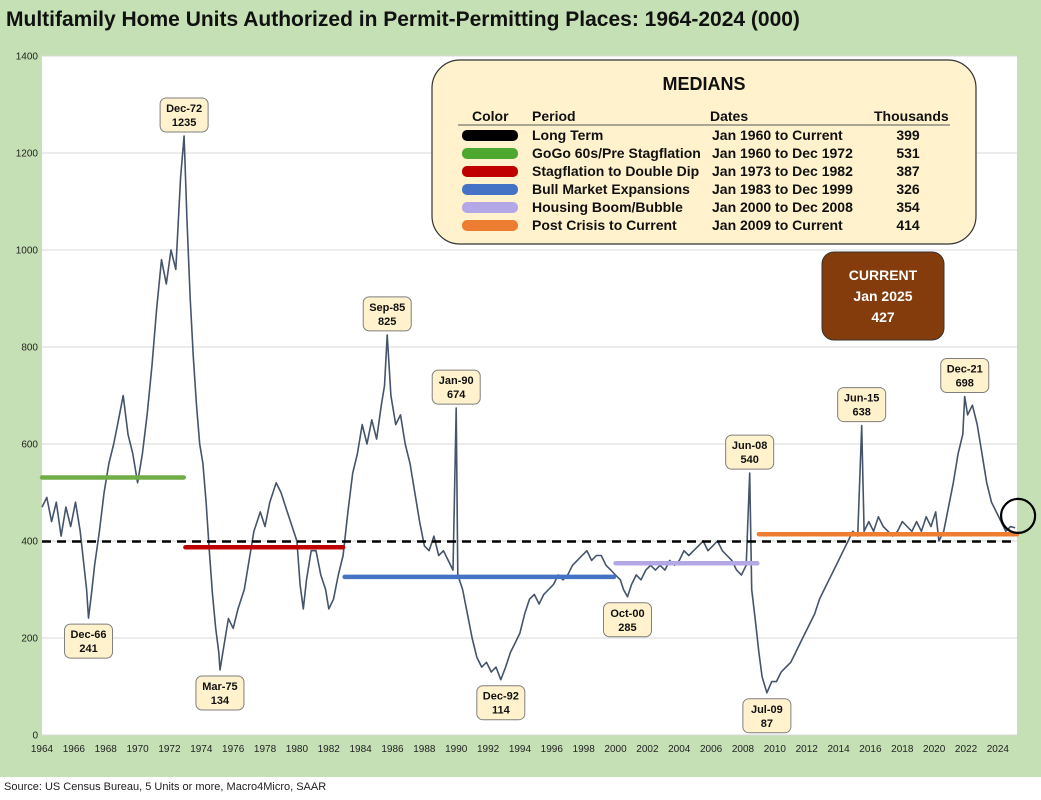 This screenshot has height=800, width=1041. Describe the element at coordinates (184, 109) in the screenshot. I see `annotation-label: Dec-72` at that location.